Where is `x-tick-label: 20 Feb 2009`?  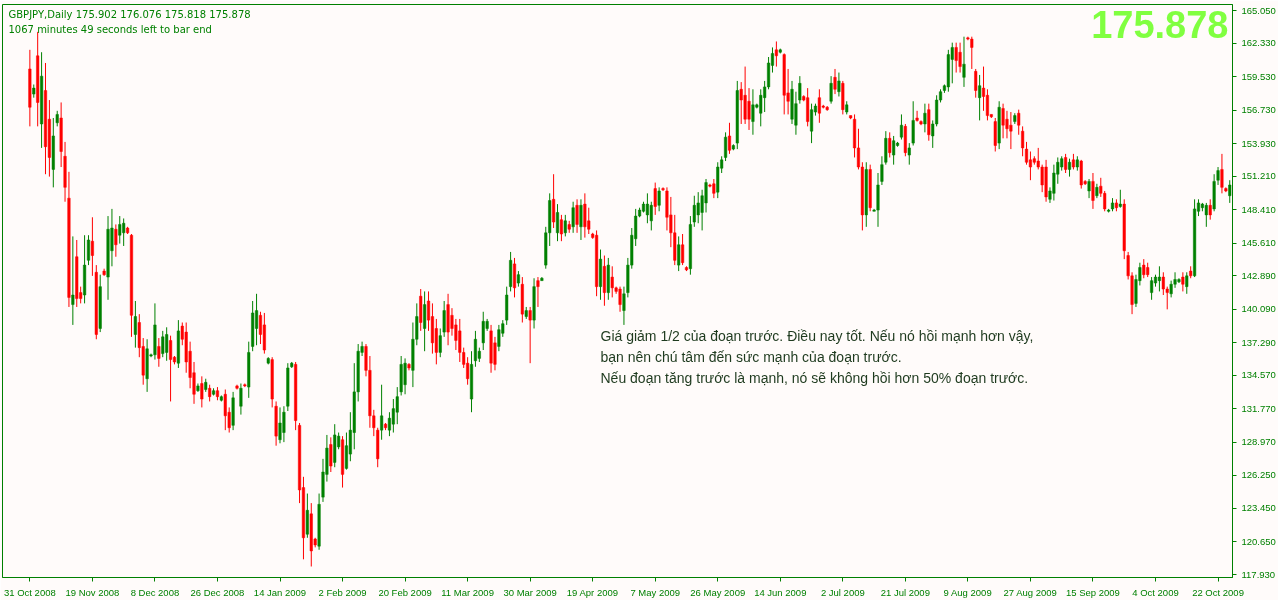 x-tick-label: 20 Feb 2009 is located at coordinates (405, 592).